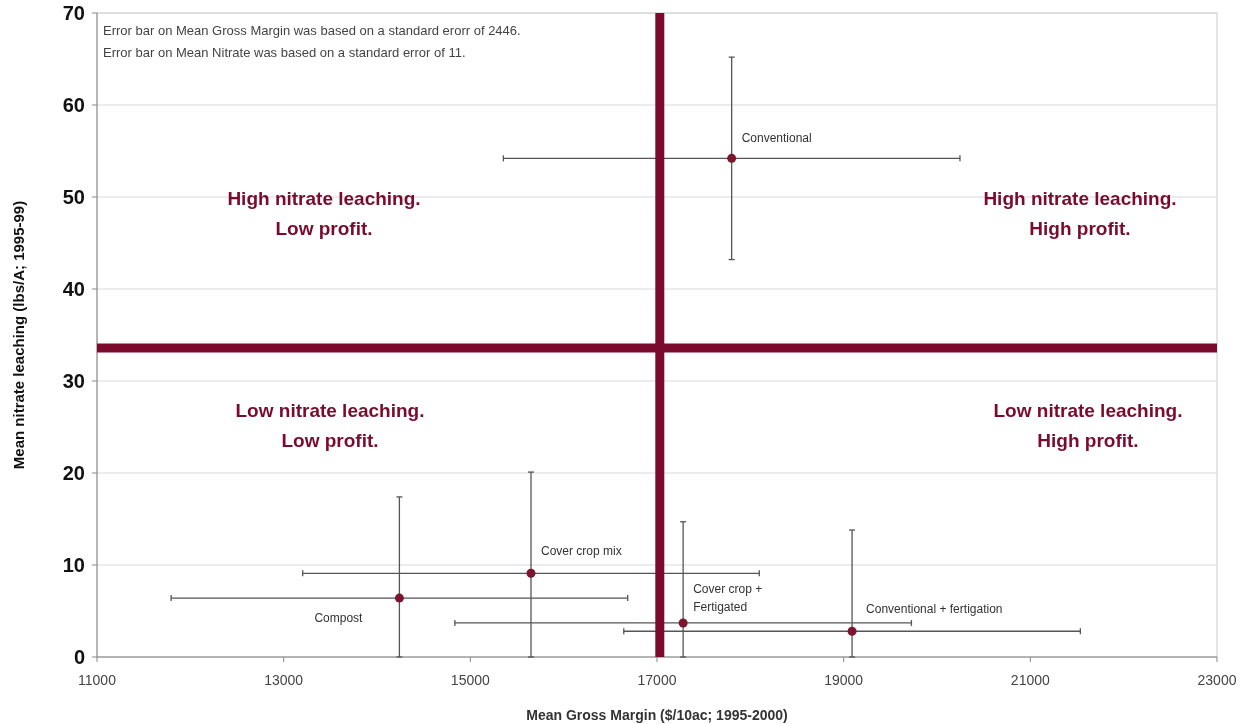 The width and height of the screenshot is (1250, 724). Describe the element at coordinates (470, 680) in the screenshot. I see `x-tick-label: 15000` at that location.